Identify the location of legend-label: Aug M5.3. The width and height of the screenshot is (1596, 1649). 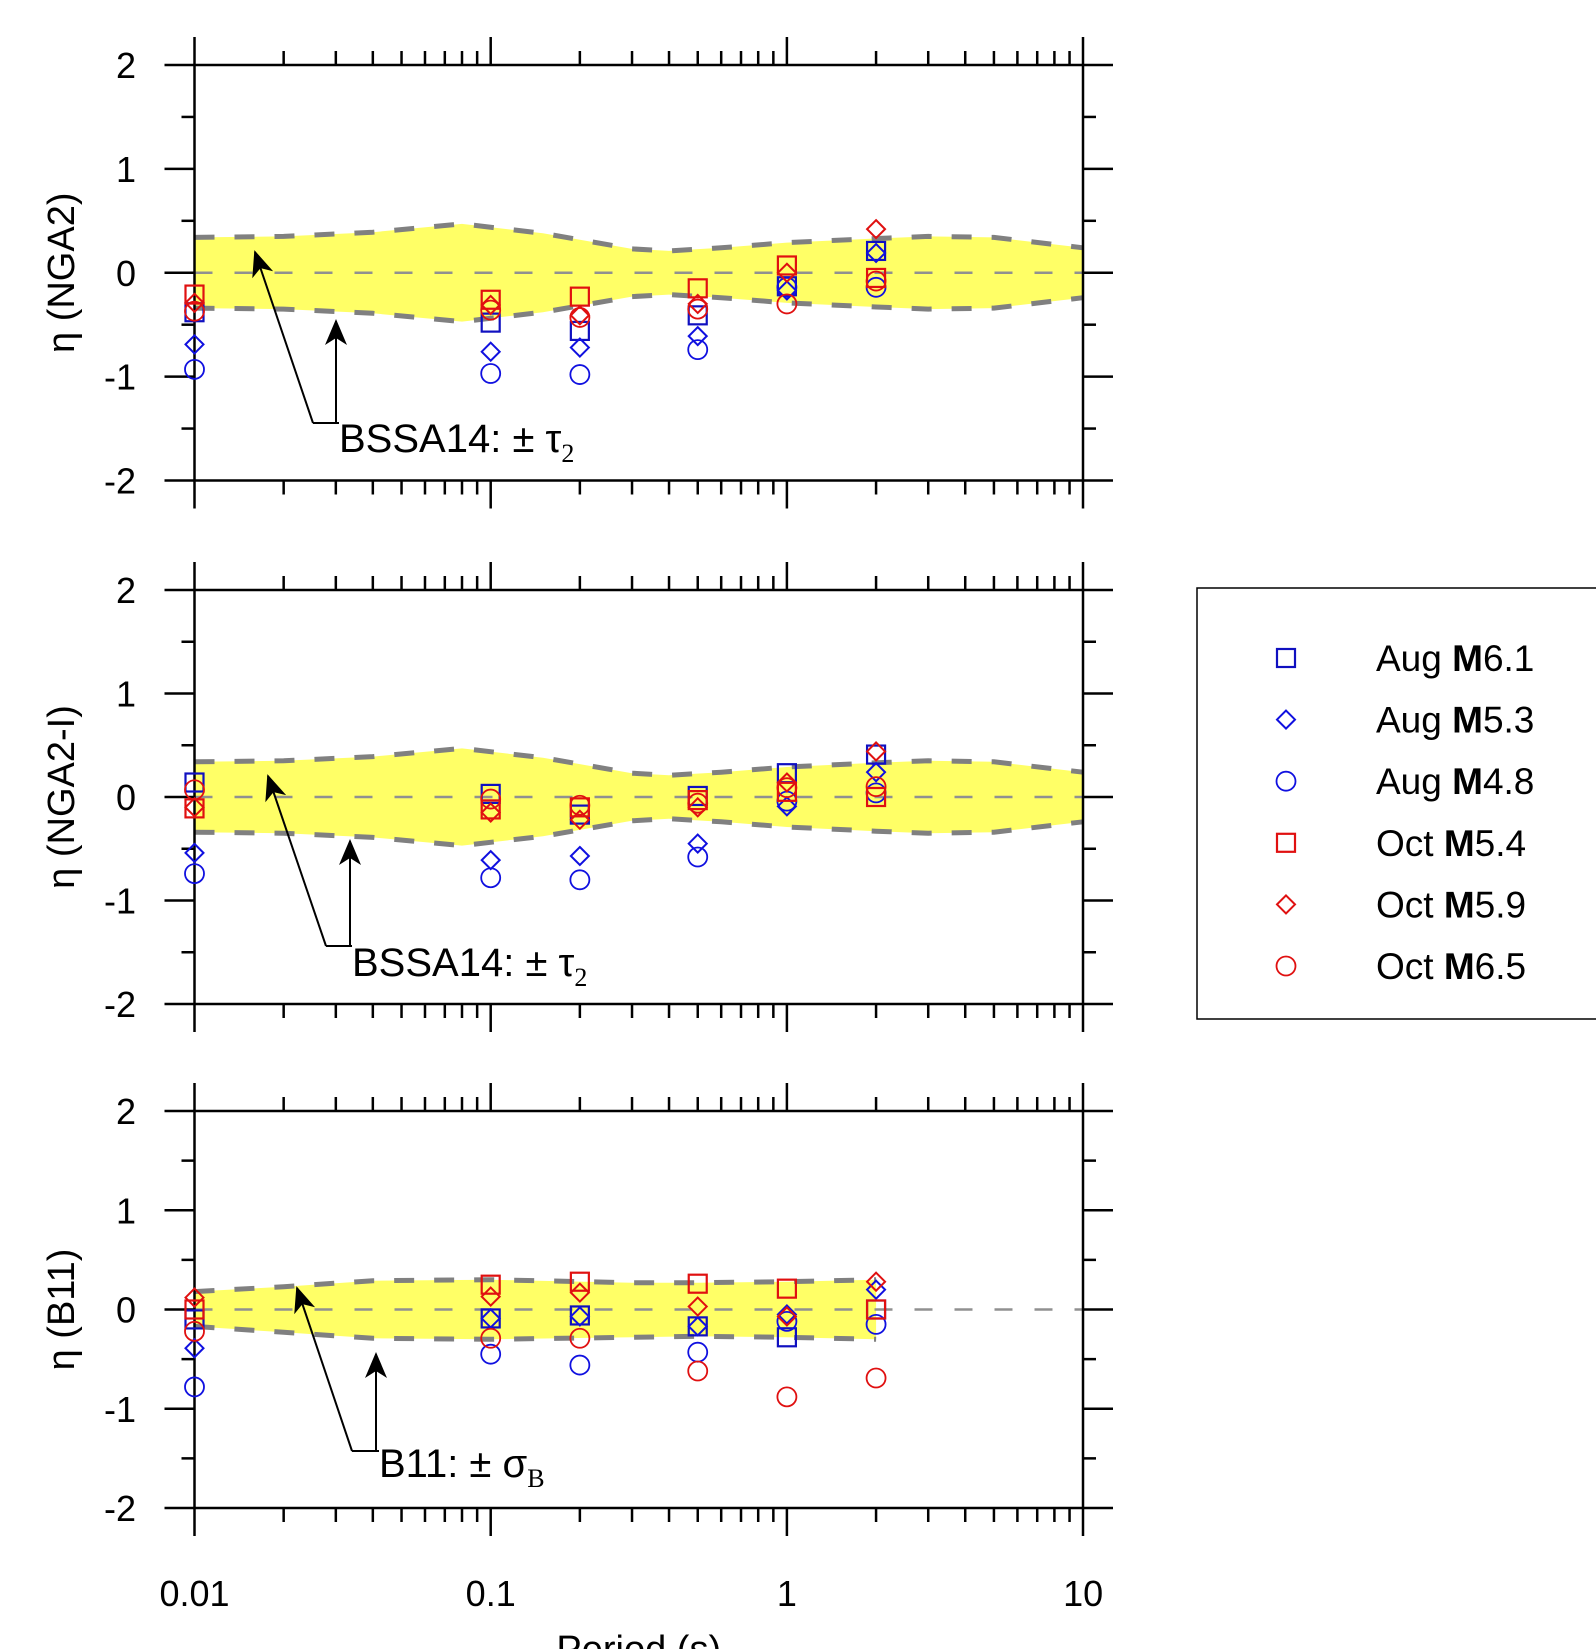
(1455, 720).